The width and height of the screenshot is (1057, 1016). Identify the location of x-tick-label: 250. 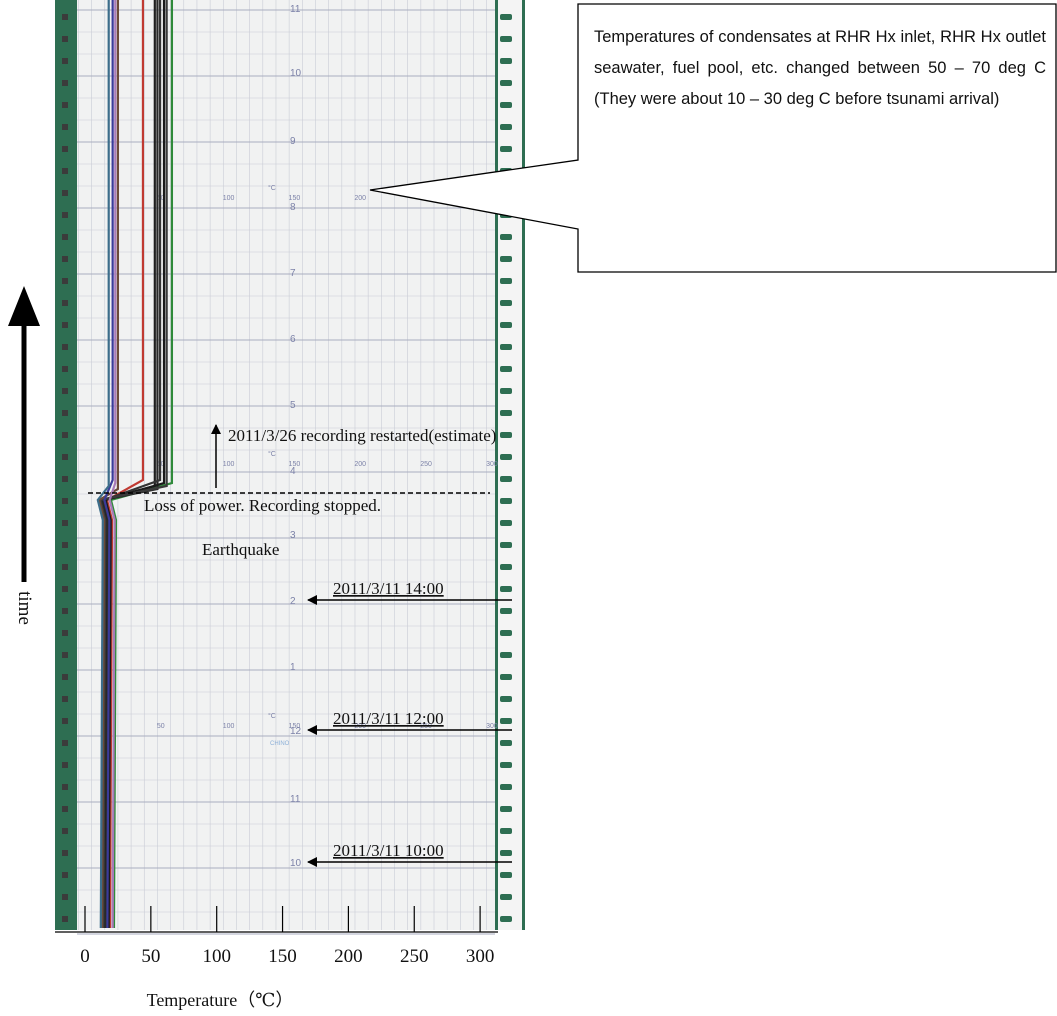
(414, 956).